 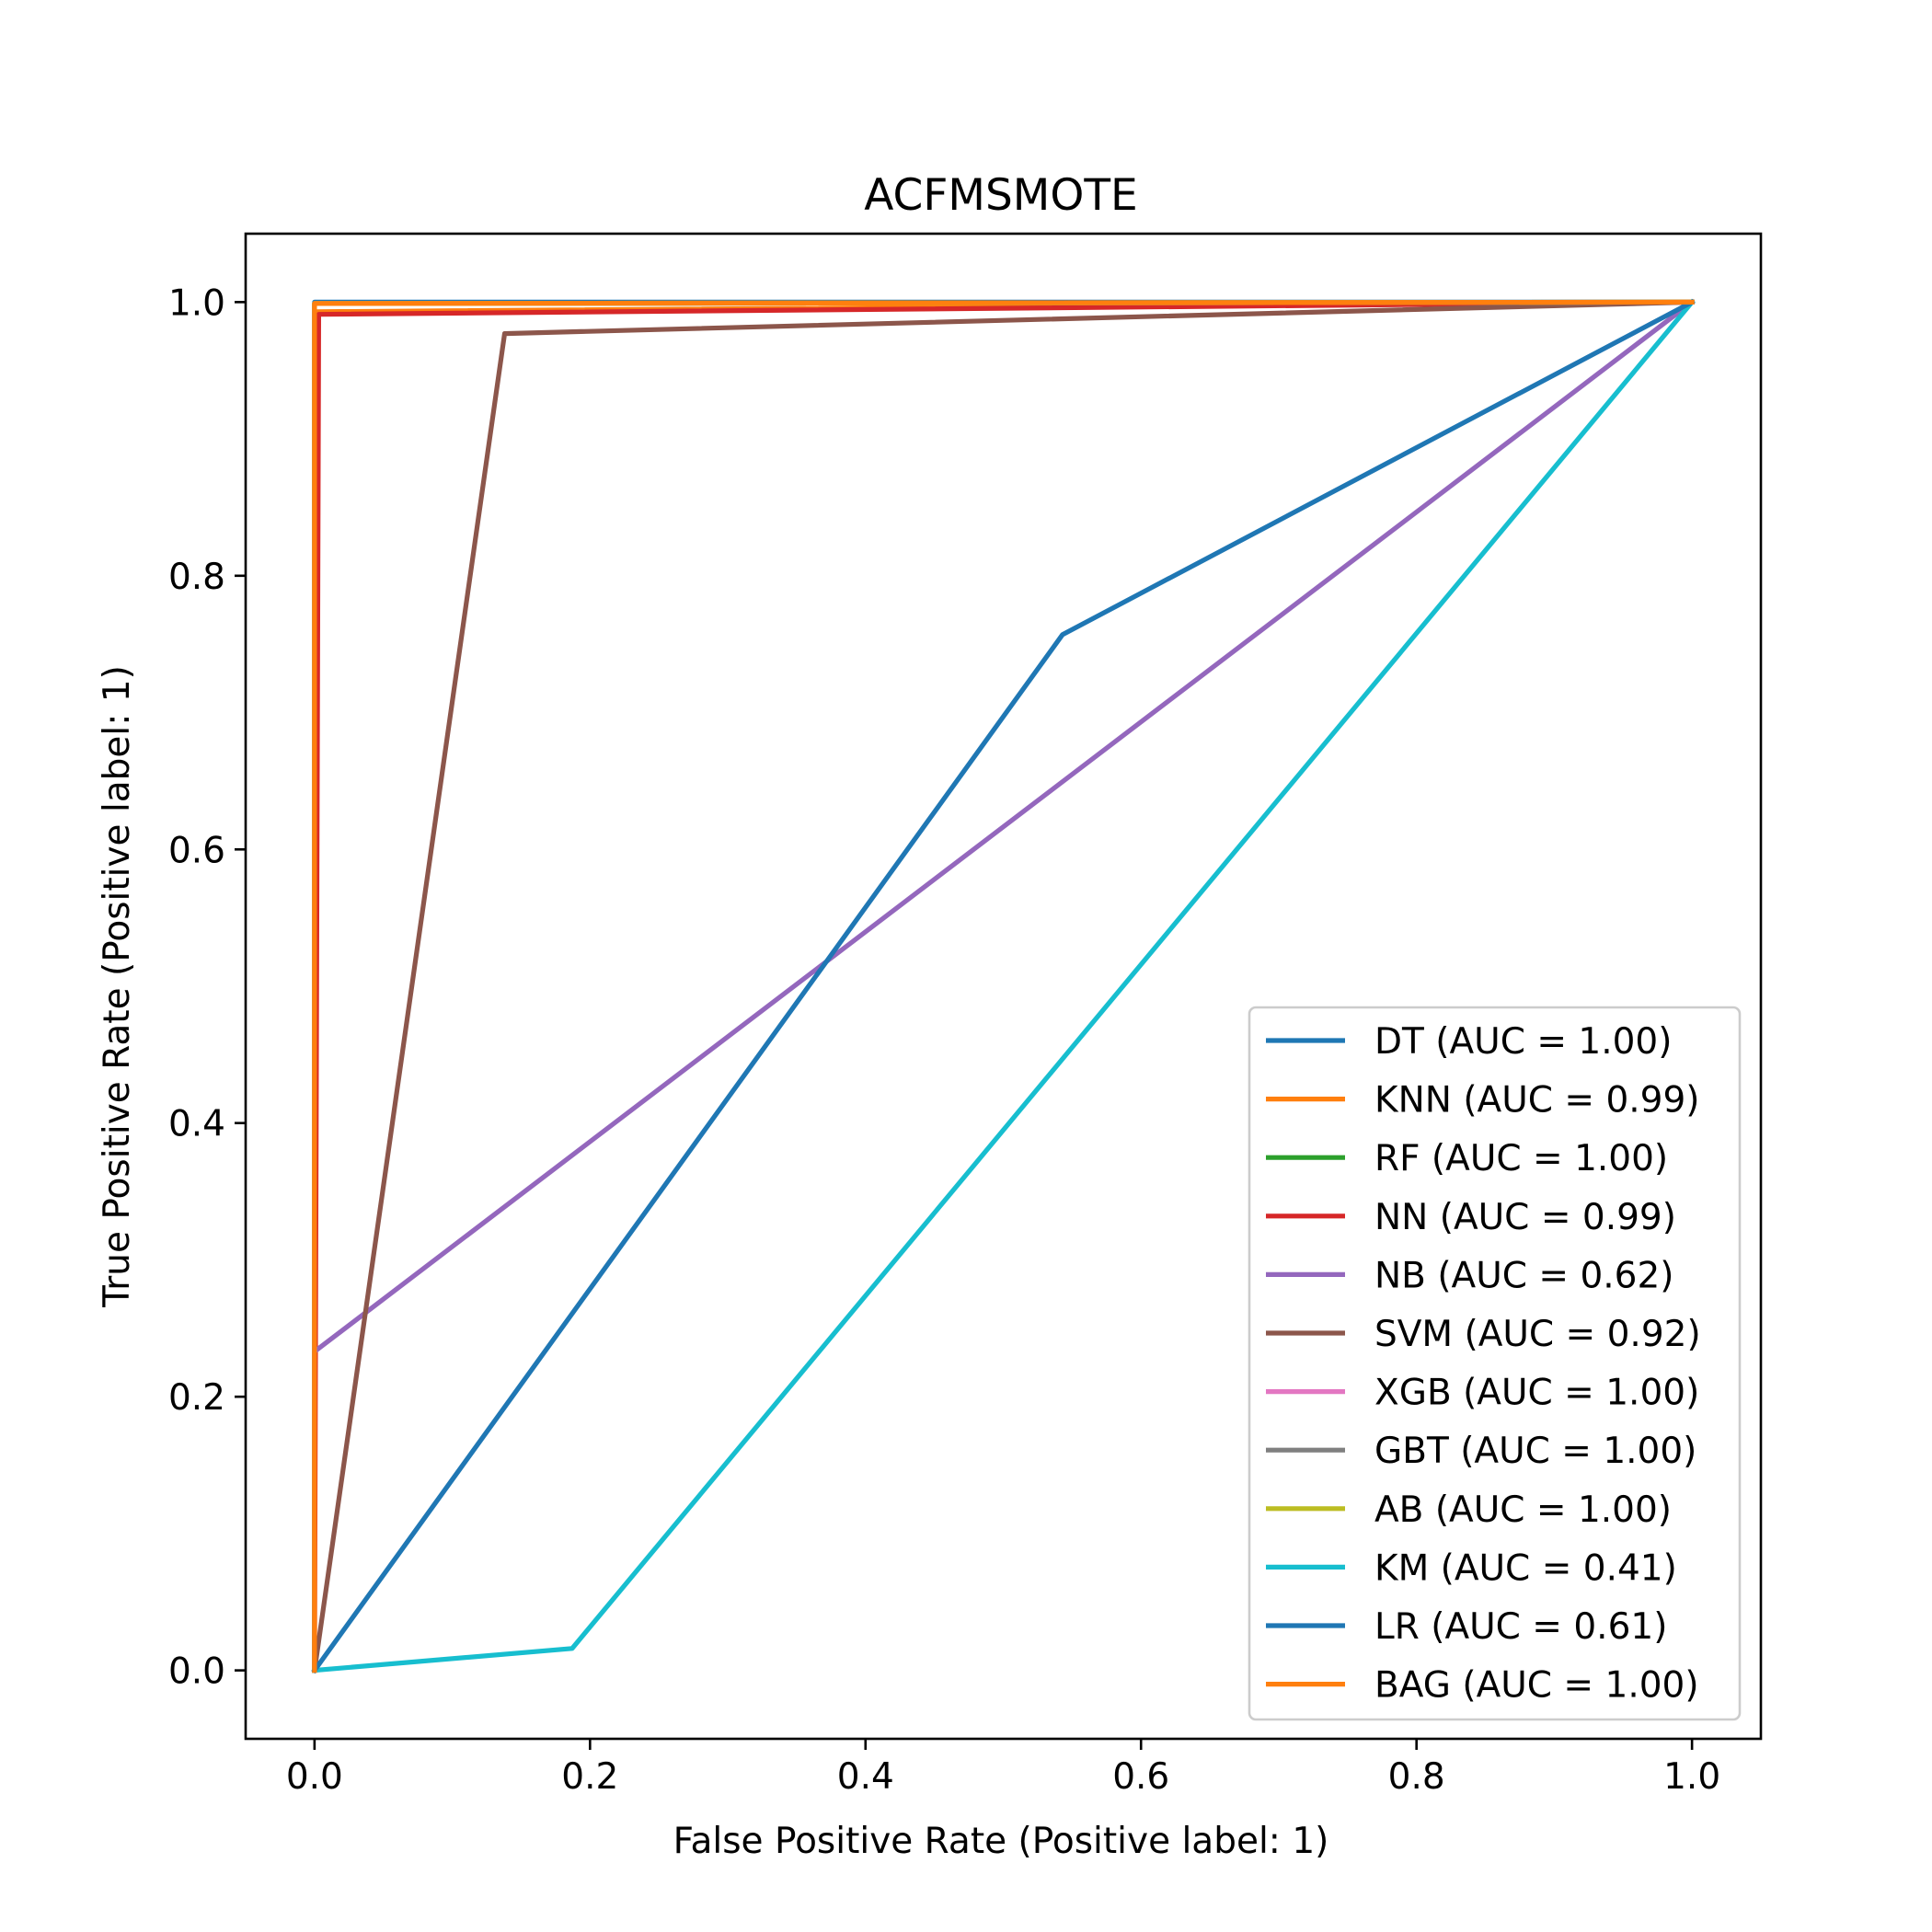 I want to click on legend-label: AB (AUC = 1.00), so click(x=1523, y=1510).